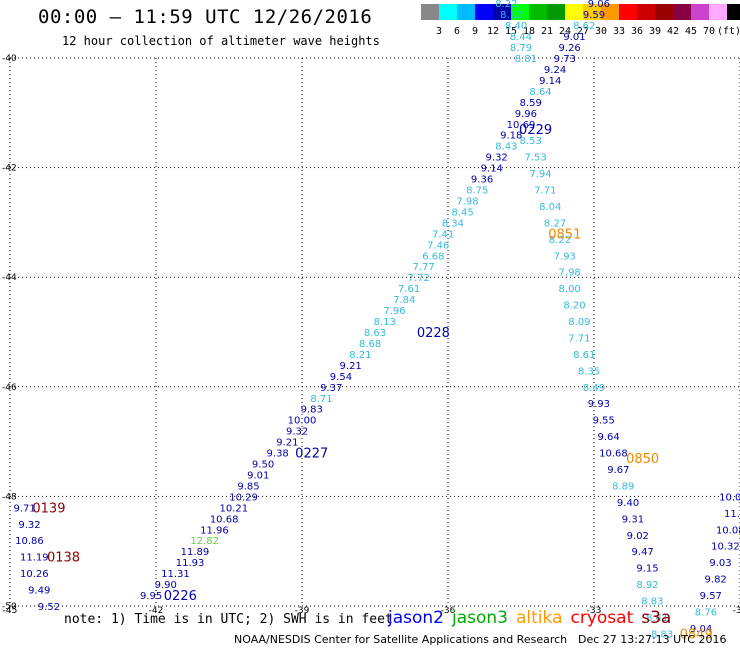 The width and height of the screenshot is (740, 650). What do you see at coordinates (599, 5) in the screenshot?
I see `wave-height-value: 9.06` at bounding box center [599, 5].